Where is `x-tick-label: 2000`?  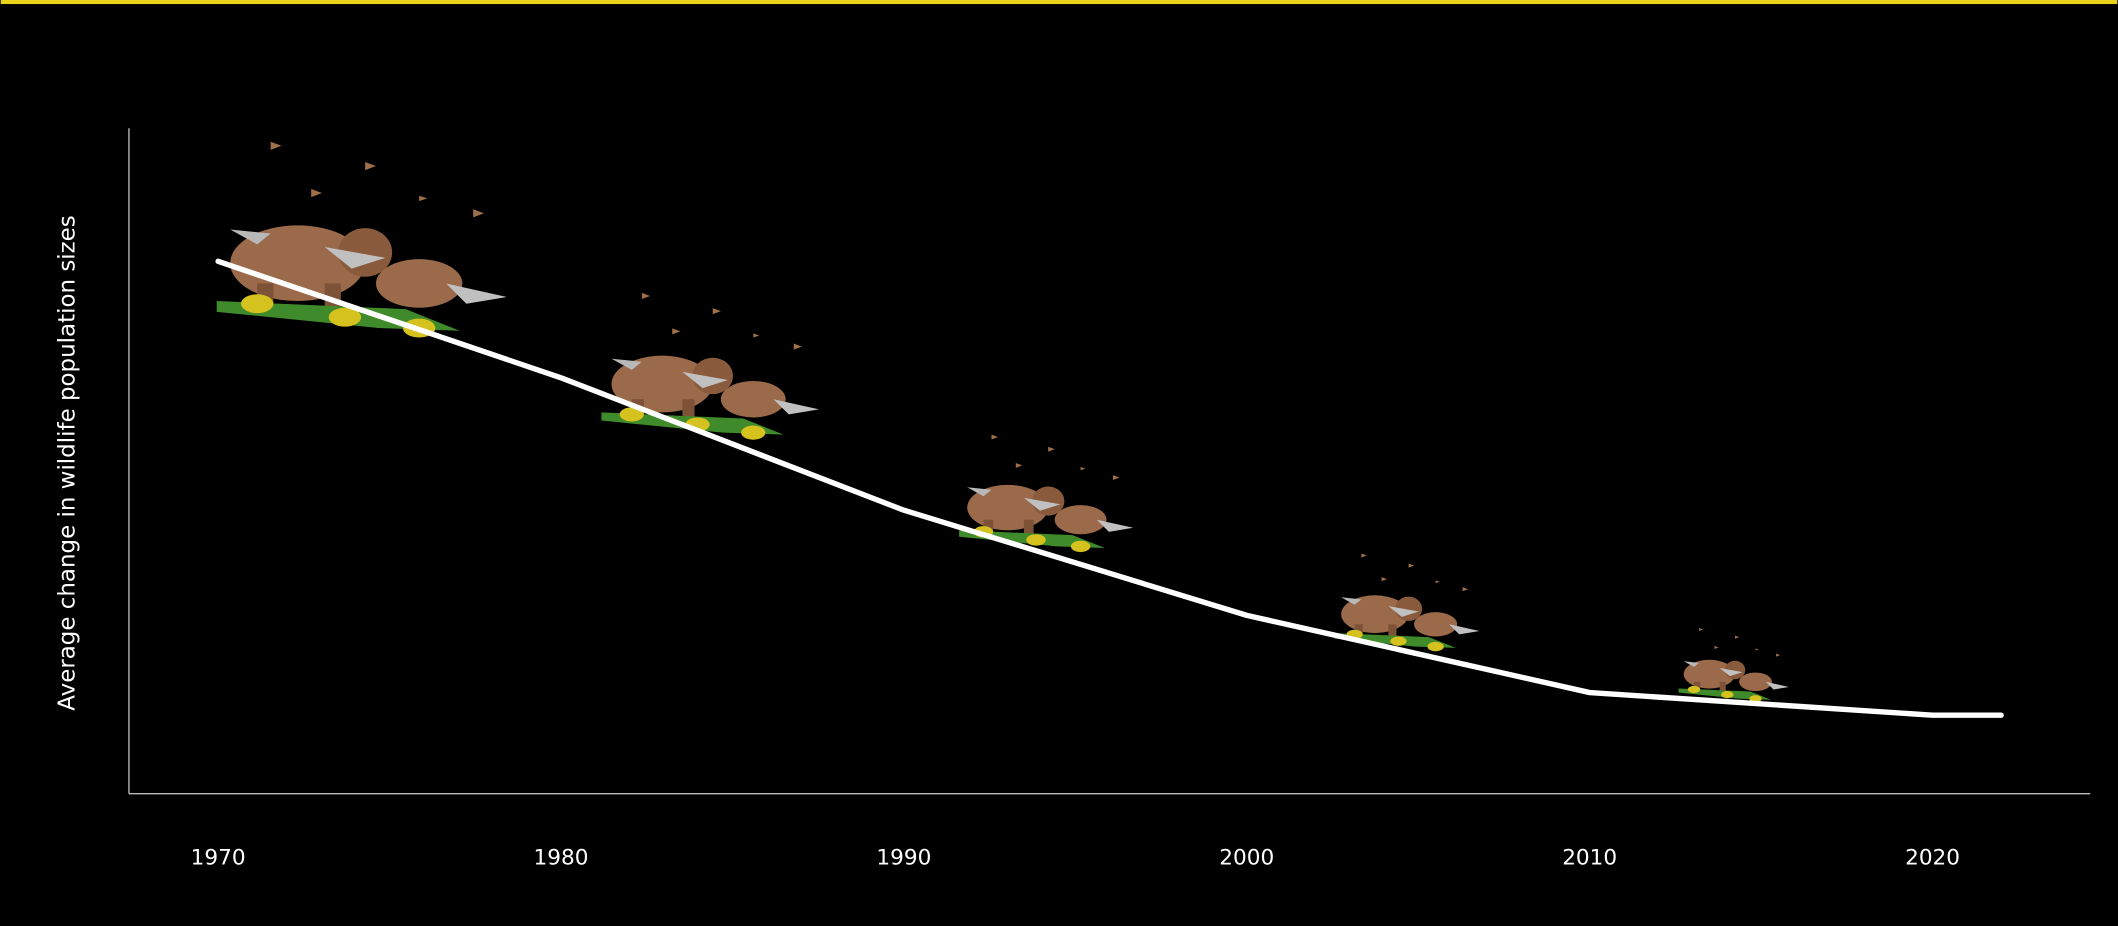
x-tick-label: 2000 is located at coordinates (1246, 858).